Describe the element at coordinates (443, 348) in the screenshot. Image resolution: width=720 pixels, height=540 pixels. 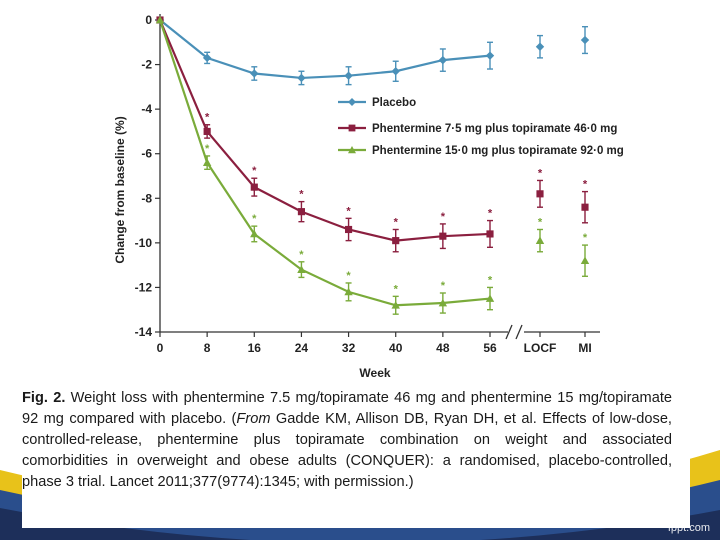
I see `x-tick-label: 48` at that location.